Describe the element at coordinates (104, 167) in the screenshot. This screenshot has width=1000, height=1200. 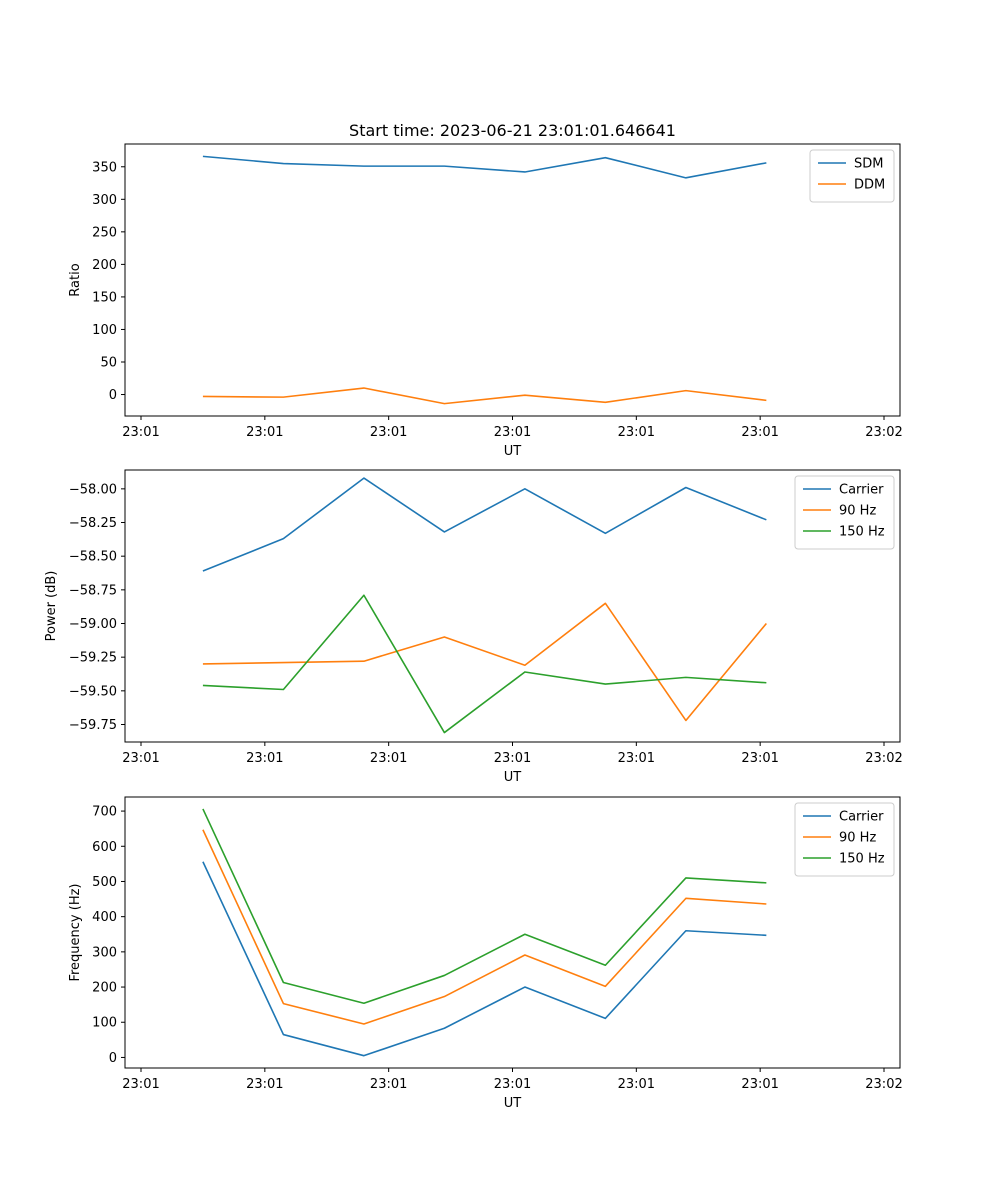
I see `y-tick-label: 350` at that location.